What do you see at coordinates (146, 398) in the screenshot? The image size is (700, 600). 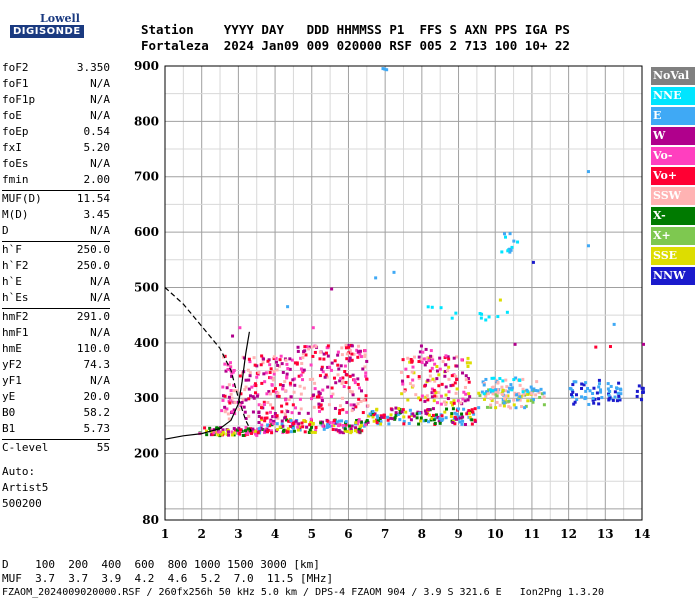 I see `y-tick-label: 300` at bounding box center [146, 398].